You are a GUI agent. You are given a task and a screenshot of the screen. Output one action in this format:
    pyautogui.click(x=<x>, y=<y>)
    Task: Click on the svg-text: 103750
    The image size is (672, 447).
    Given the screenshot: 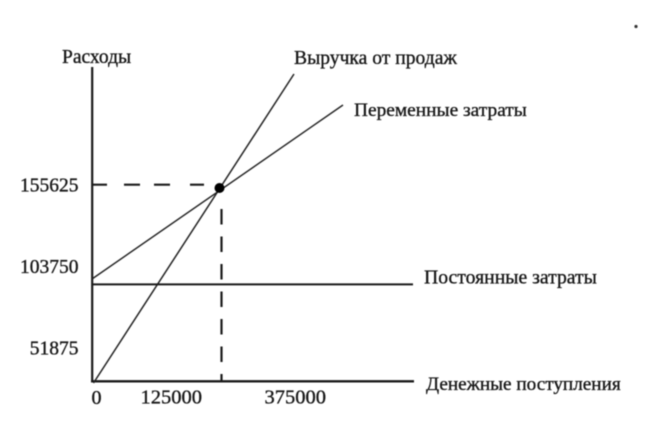 What is the action you would take?
    pyautogui.click(x=49, y=267)
    